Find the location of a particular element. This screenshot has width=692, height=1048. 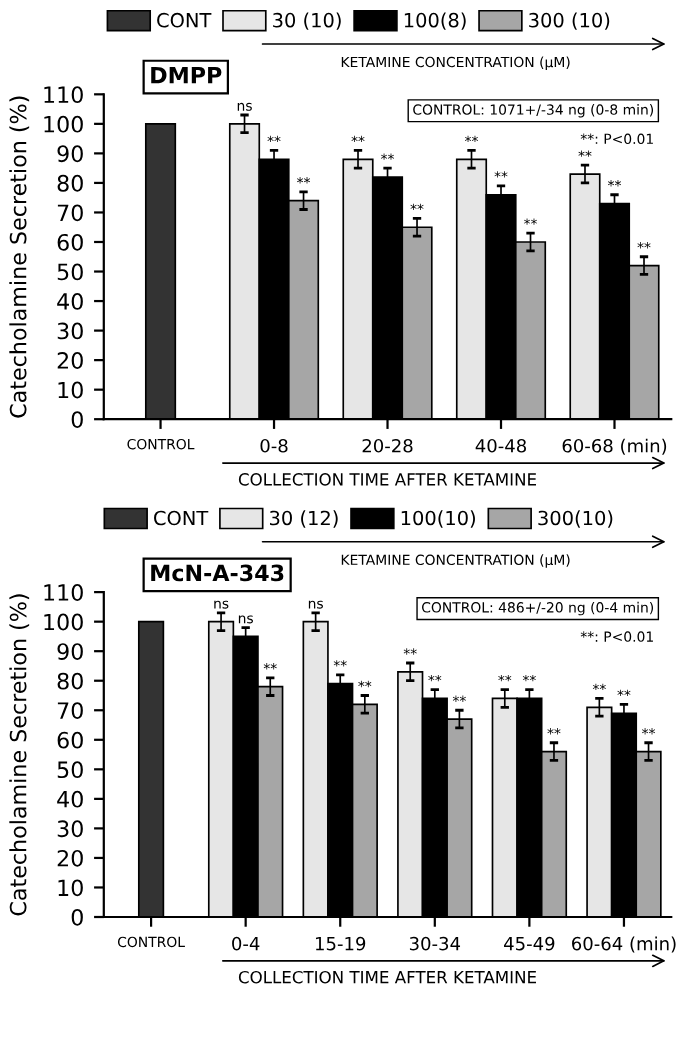

legend-label: 100(10) is located at coordinates (438, 519).